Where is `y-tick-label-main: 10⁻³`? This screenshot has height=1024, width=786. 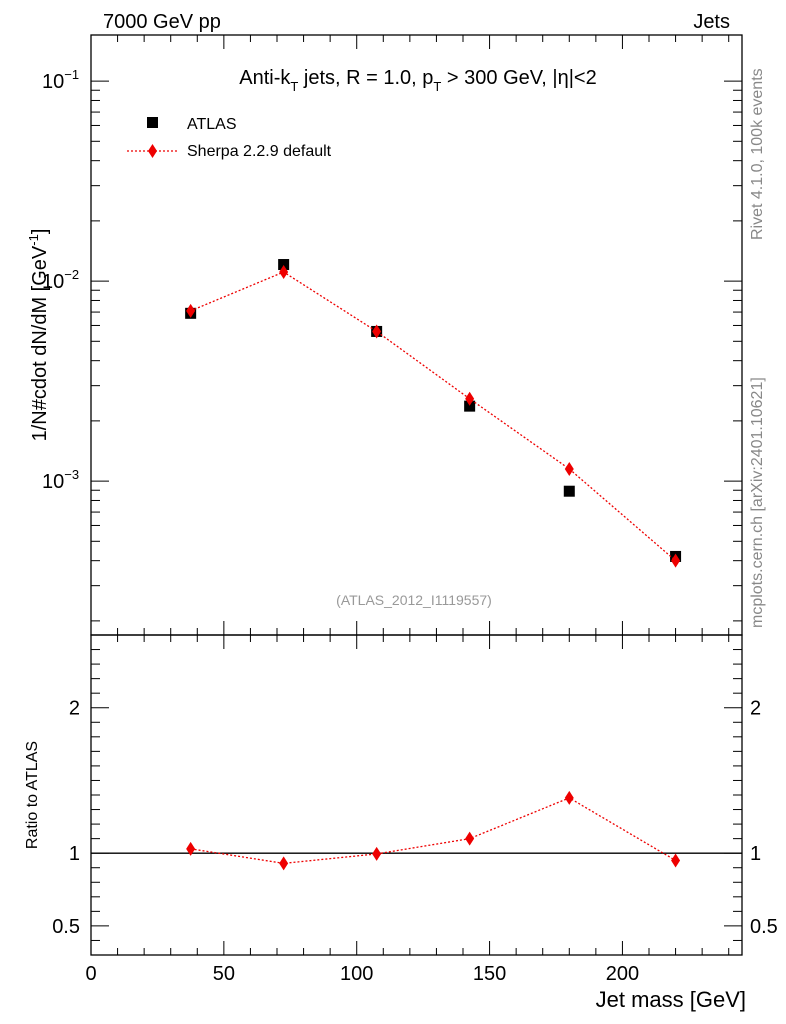
y-tick-label-main: 10⁻³ is located at coordinates (60, 480).